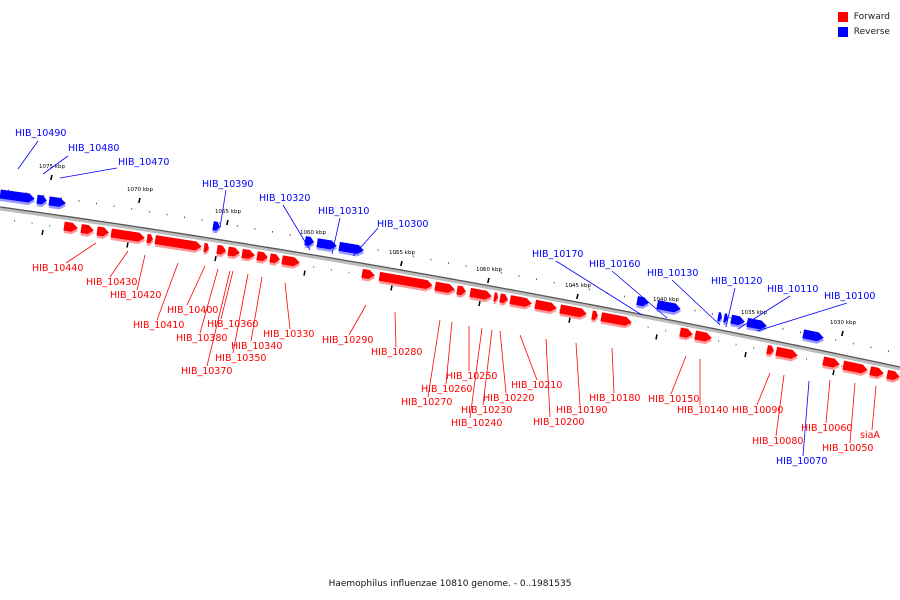  What do you see at coordinates (93, 148) in the screenshot?
I see `gene-label: HIB_10480` at bounding box center [93, 148].